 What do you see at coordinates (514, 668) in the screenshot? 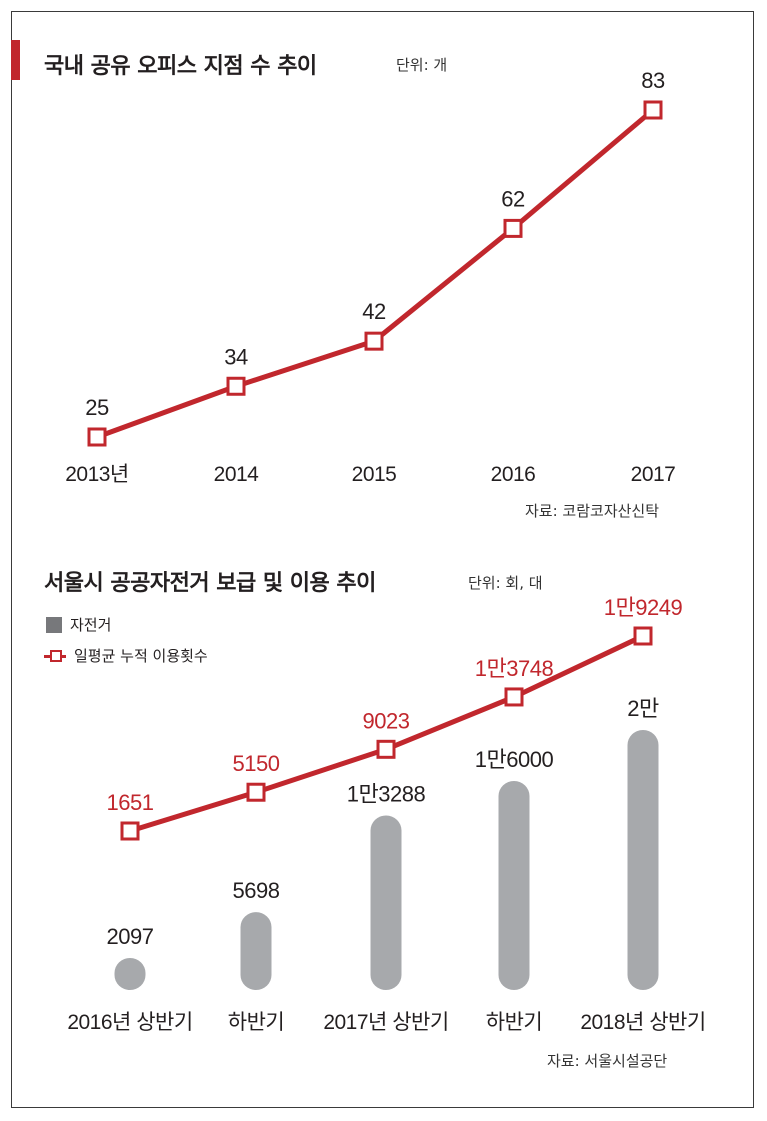
I see `chart2-line-label-3: 1만3748` at bounding box center [514, 668].